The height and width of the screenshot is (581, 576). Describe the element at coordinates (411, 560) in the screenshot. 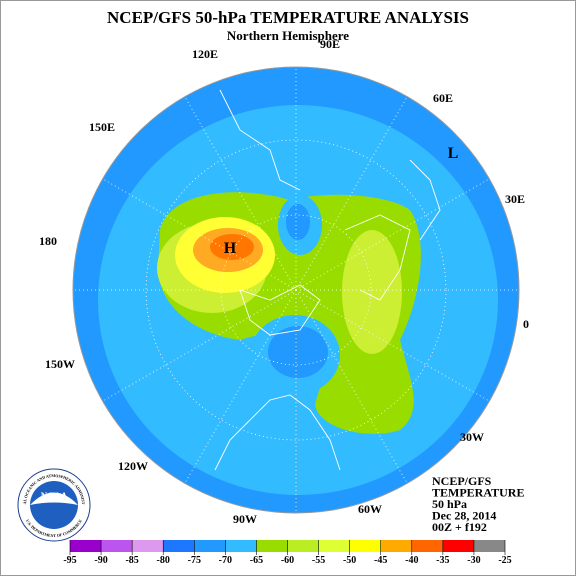

I see `colorbar-label: -40` at that location.